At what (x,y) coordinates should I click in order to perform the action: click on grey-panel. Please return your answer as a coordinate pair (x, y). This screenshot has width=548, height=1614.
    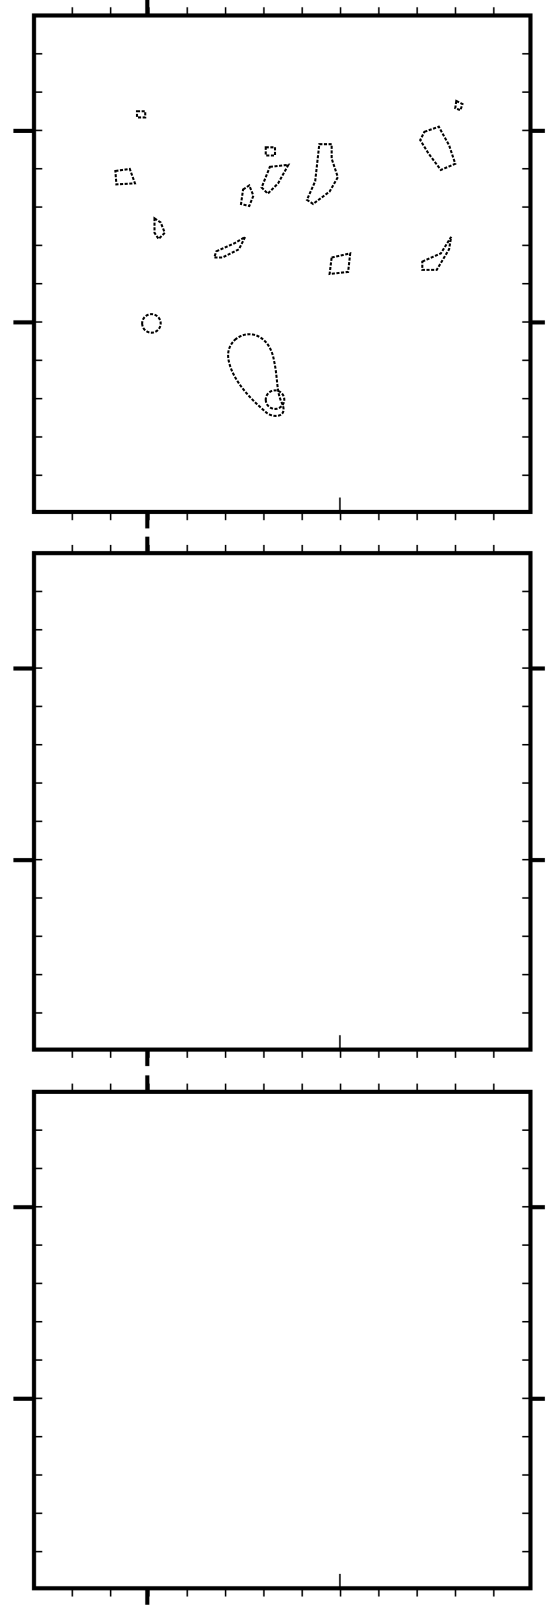
    Looking at the image, I should click on (313, 769).